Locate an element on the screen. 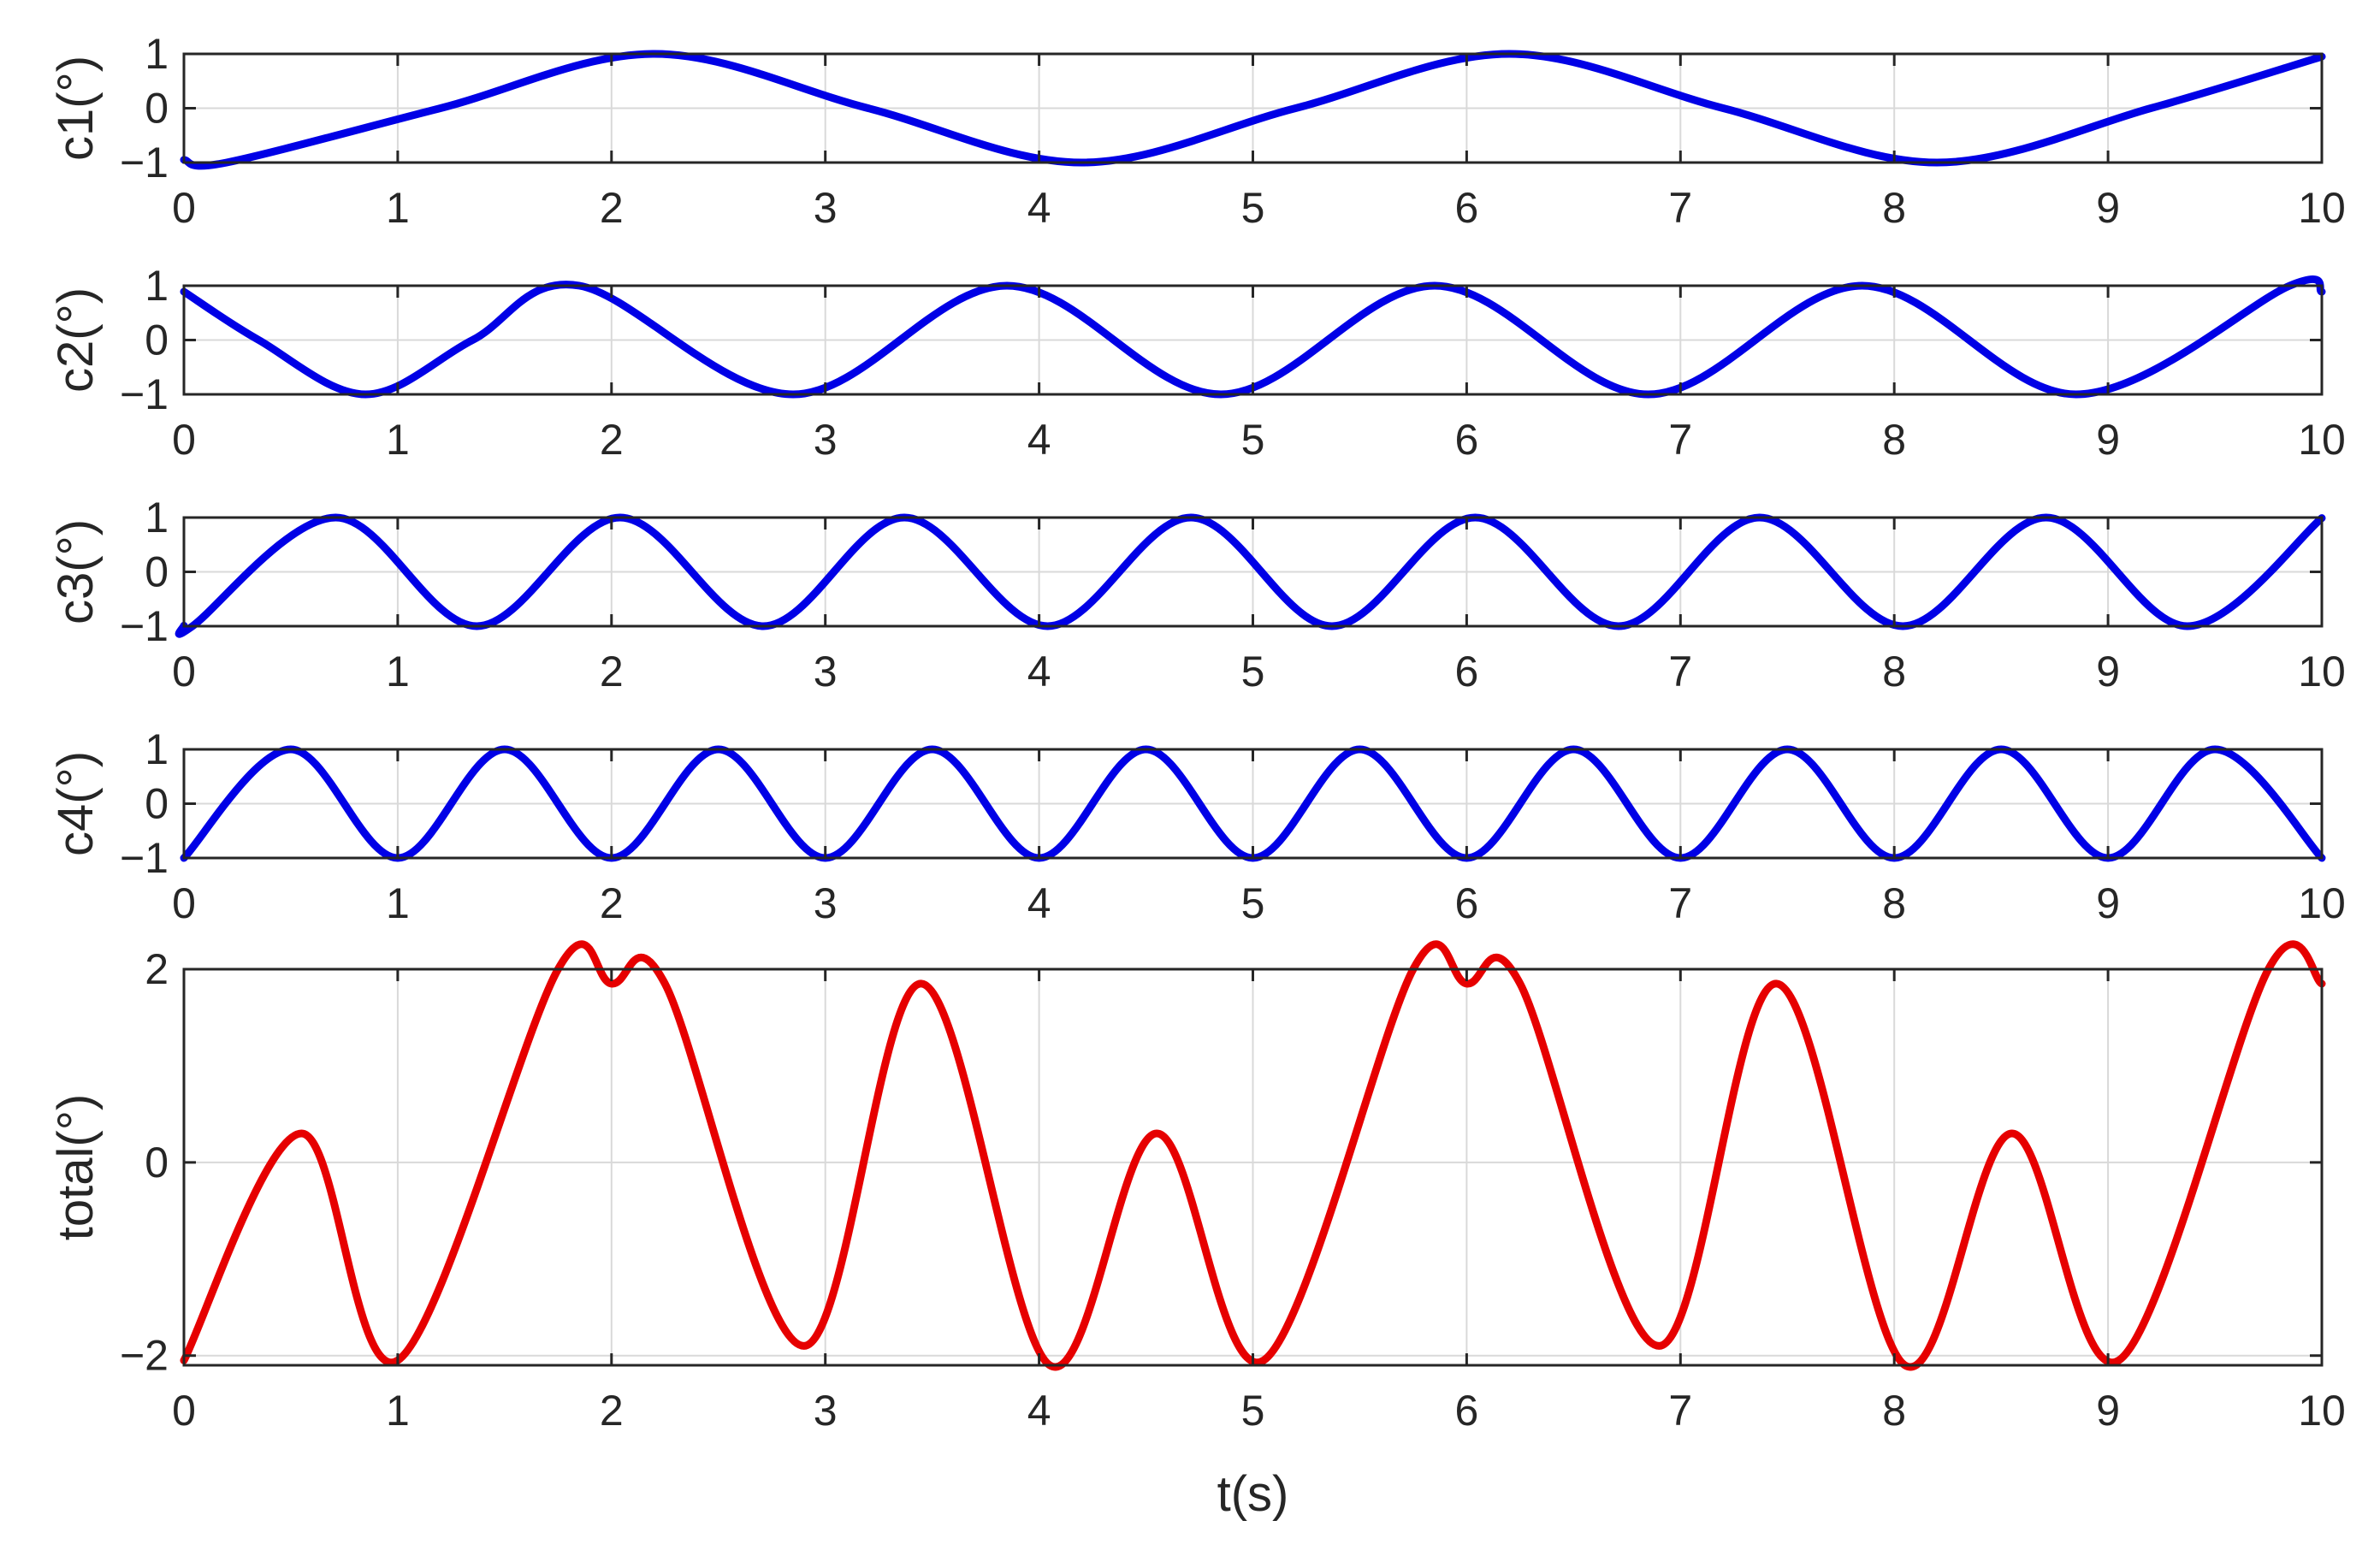 This screenshot has width=2380, height=1568. y-axis-label: c3(°) is located at coordinates (76, 571).